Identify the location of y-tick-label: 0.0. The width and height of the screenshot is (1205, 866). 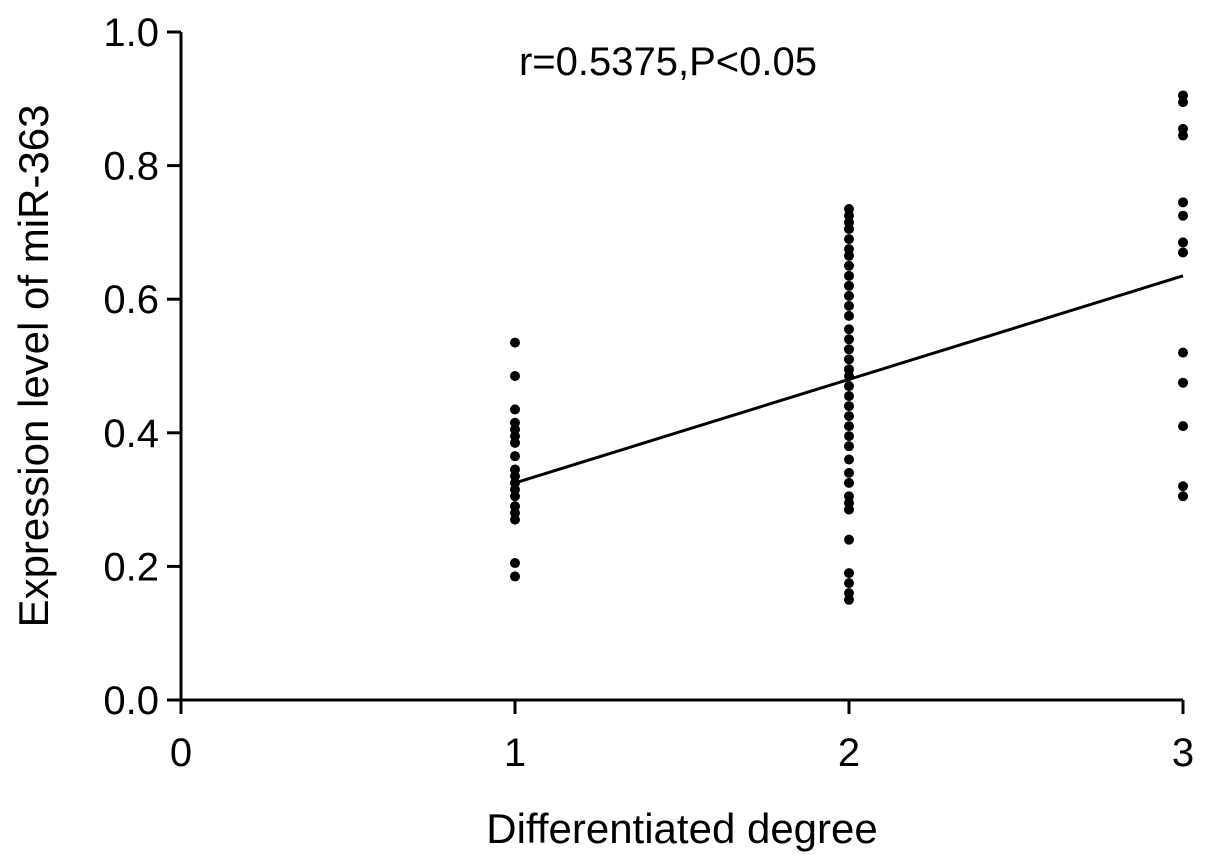
(131, 701).